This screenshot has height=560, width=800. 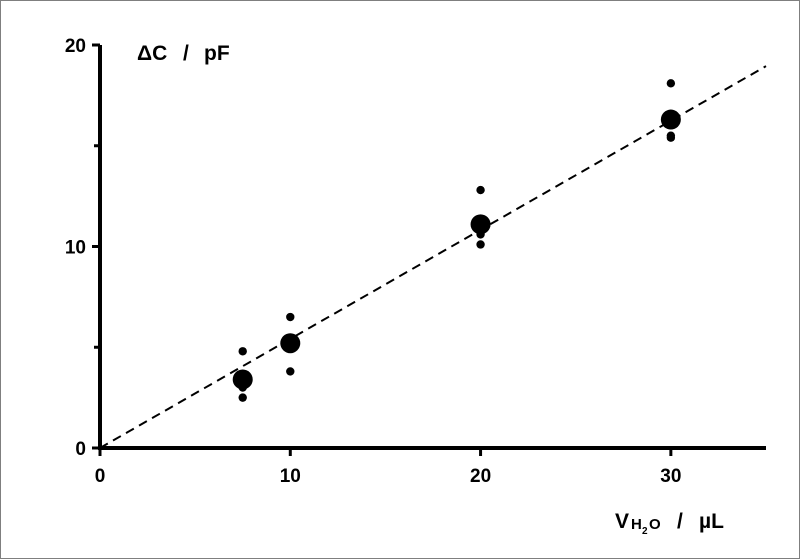 What do you see at coordinates (645, 531) in the screenshot?
I see `x-axis-label-sub-2: 2` at bounding box center [645, 531].